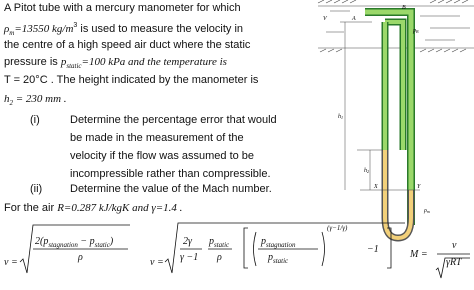 This screenshot has height=290, width=474. What do you see at coordinates (454, 245) in the screenshot?
I see `formula-numerator: v` at bounding box center [454, 245].